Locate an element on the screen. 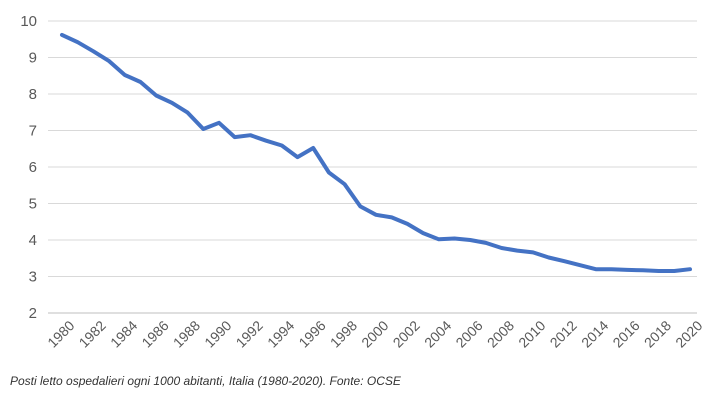 This screenshot has height=407, width=714. x-tick-label: 1992 is located at coordinates (249, 333).